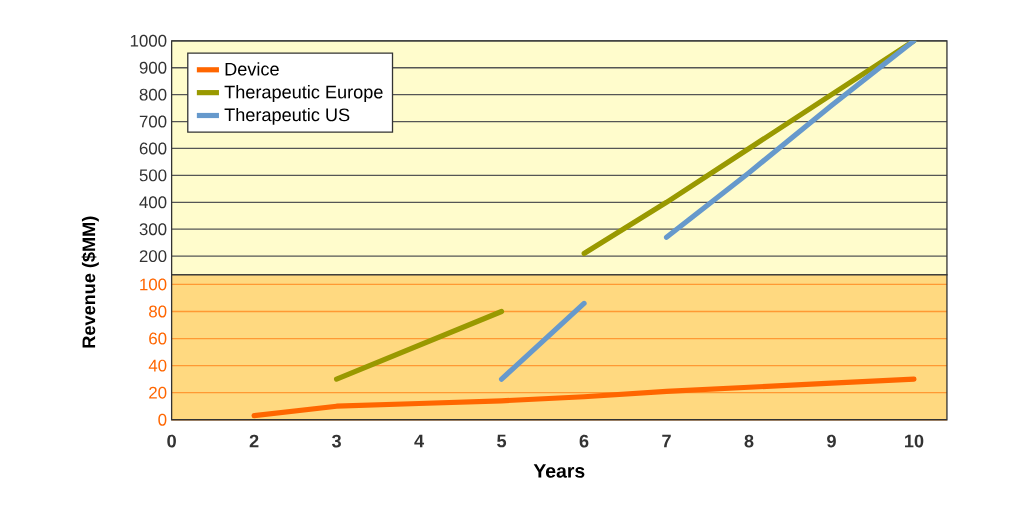 The image size is (1014, 511). What do you see at coordinates (254, 441) in the screenshot?
I see `x-tick-label: 2` at bounding box center [254, 441].